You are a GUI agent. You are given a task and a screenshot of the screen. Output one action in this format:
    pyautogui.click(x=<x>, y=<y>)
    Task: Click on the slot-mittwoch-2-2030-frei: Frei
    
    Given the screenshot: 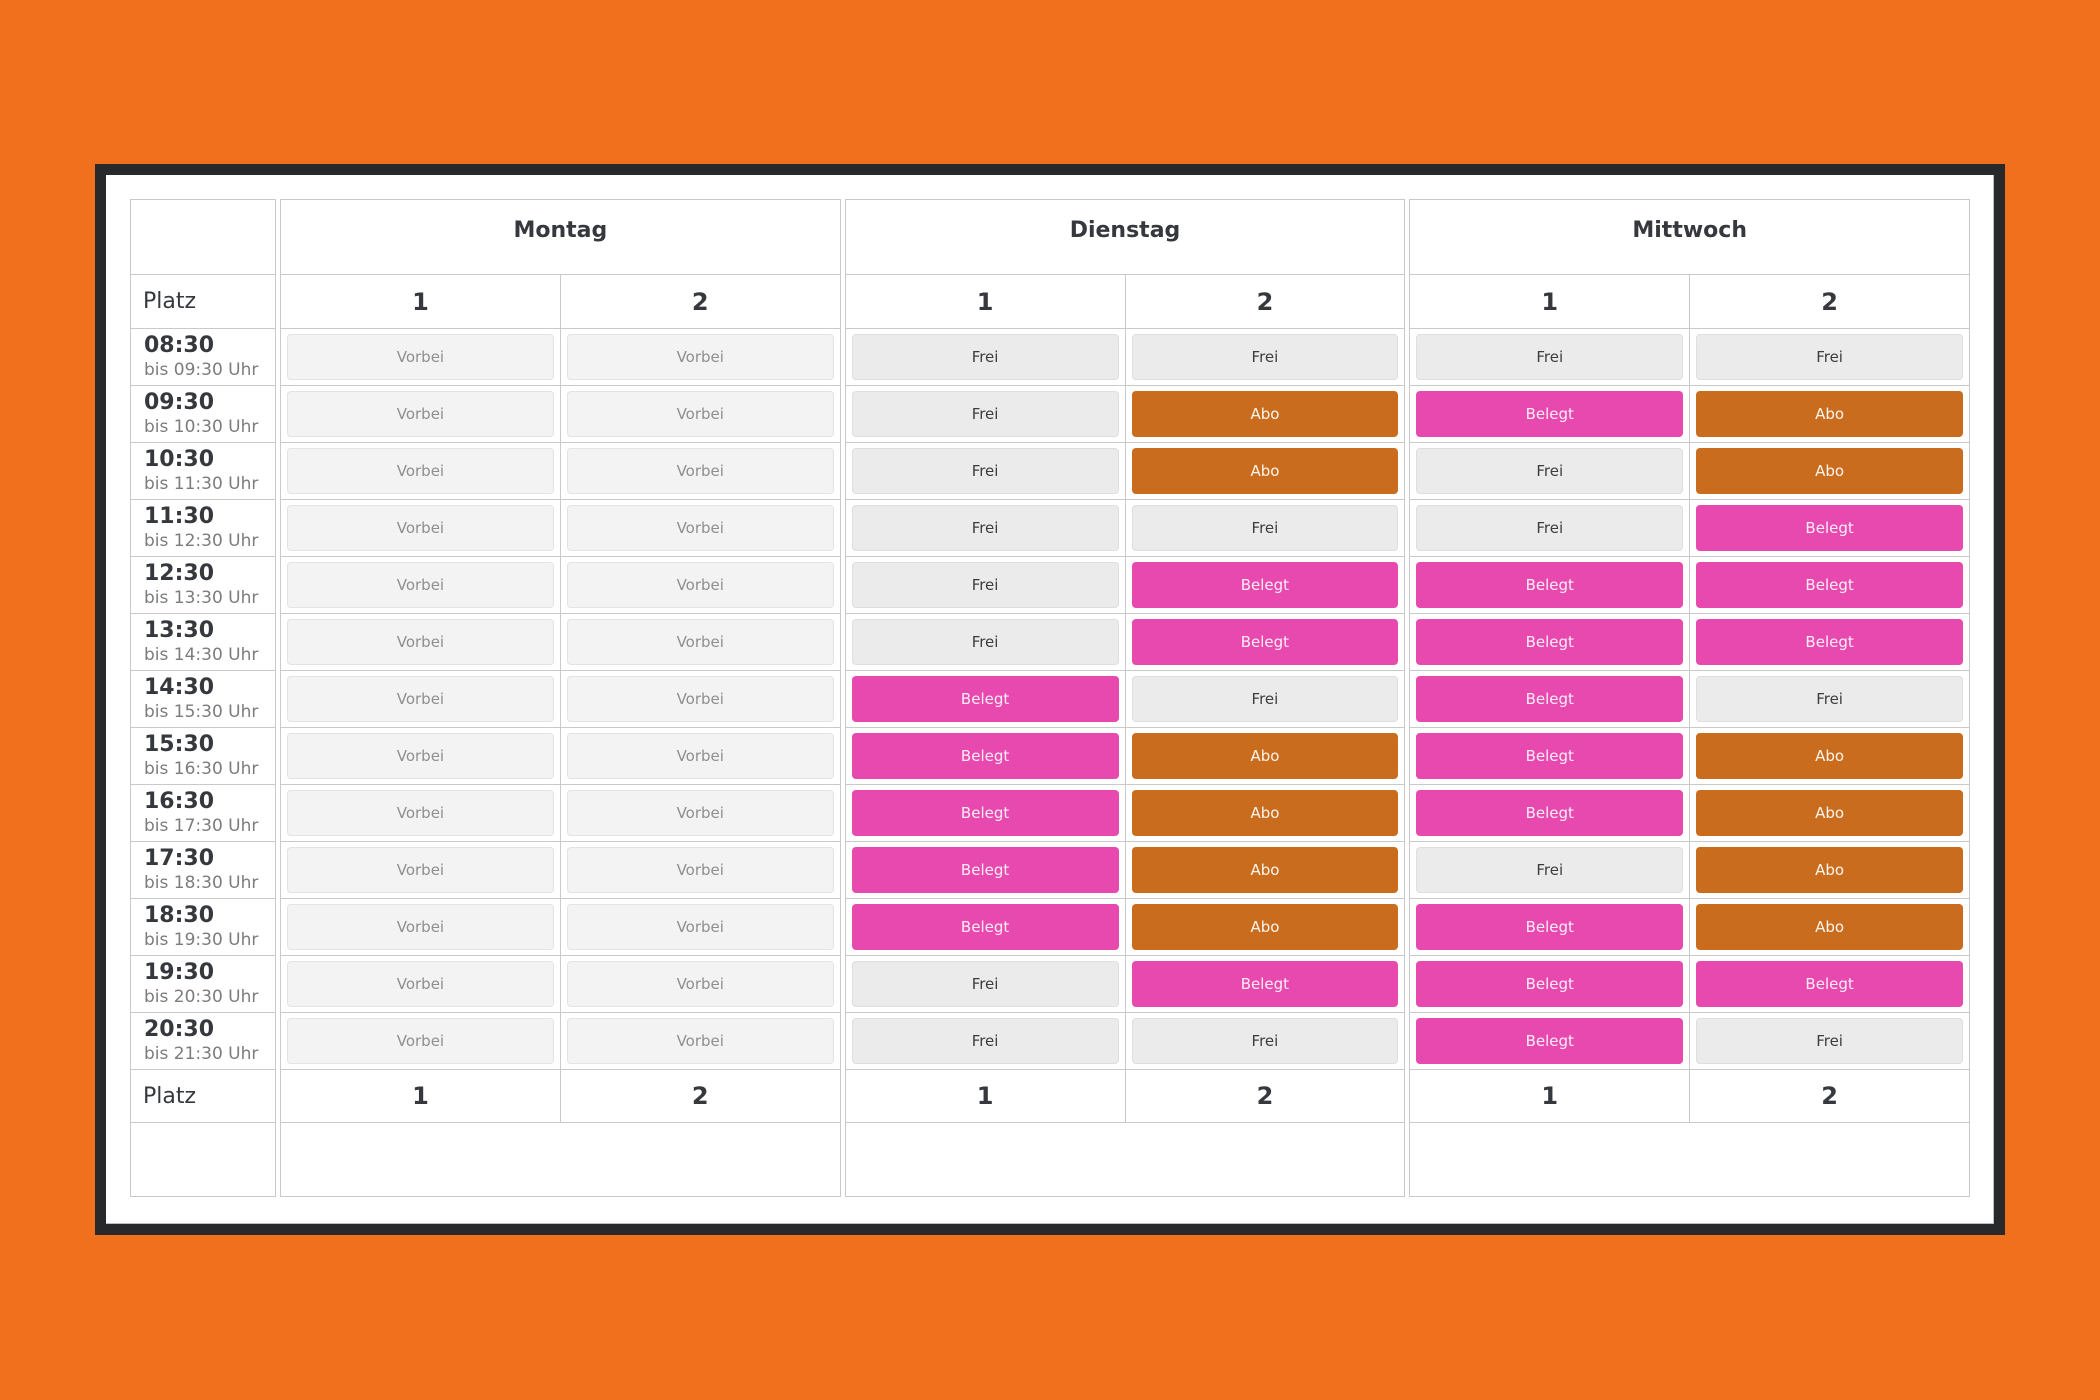 What is the action you would take?
    pyautogui.click(x=1830, y=1041)
    